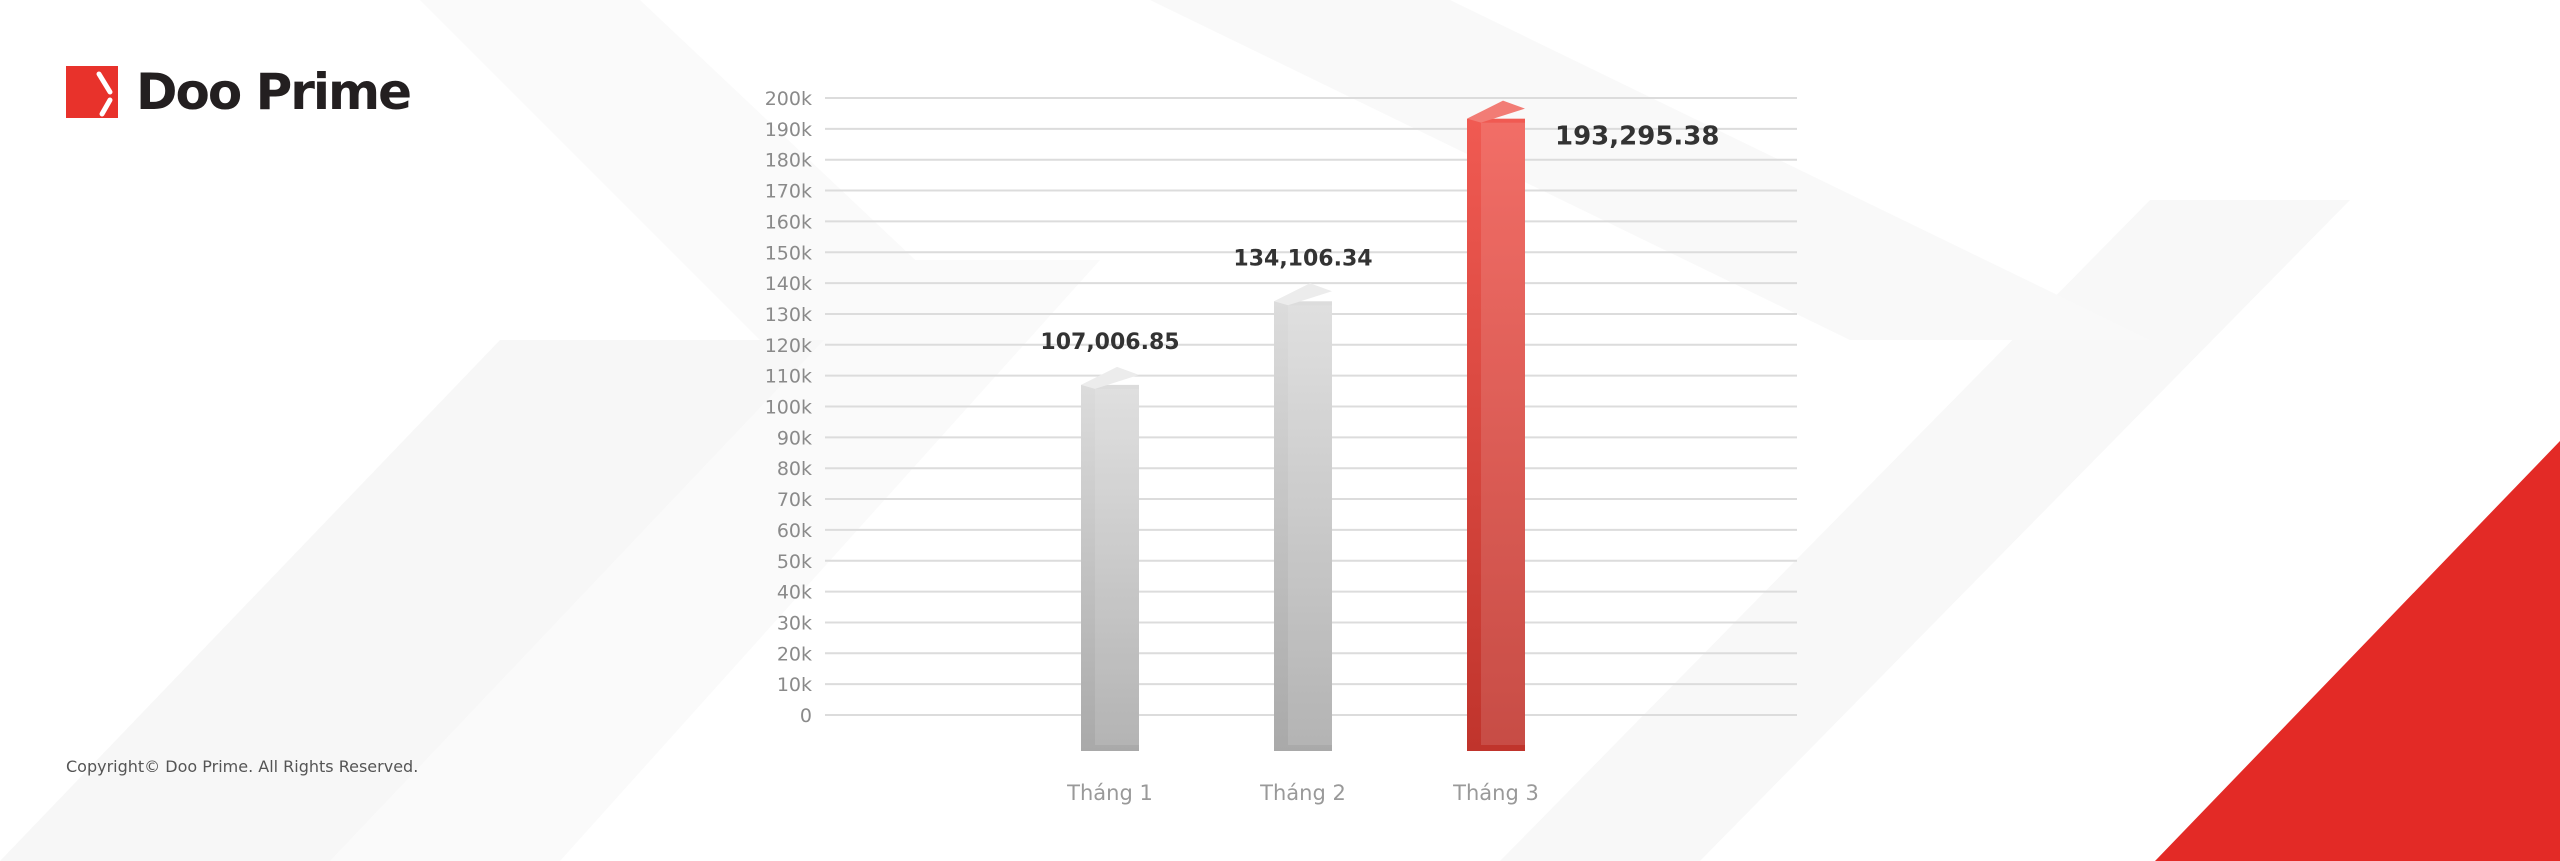 This screenshot has width=2560, height=861. What do you see at coordinates (794, 654) in the screenshot?
I see `y-tick-label: 20k` at bounding box center [794, 654].